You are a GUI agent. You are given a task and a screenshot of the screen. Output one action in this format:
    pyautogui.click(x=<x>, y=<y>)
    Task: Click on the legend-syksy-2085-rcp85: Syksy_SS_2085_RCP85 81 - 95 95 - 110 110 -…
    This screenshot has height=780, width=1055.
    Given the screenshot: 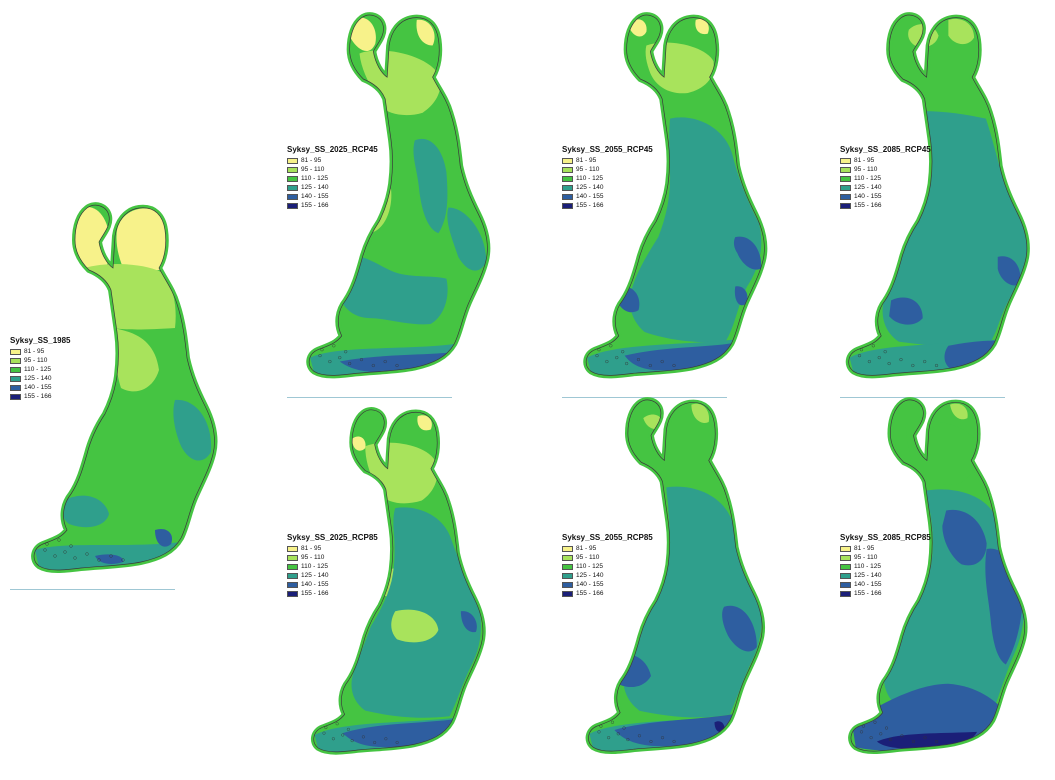 What is the action you would take?
    pyautogui.click(x=885, y=565)
    